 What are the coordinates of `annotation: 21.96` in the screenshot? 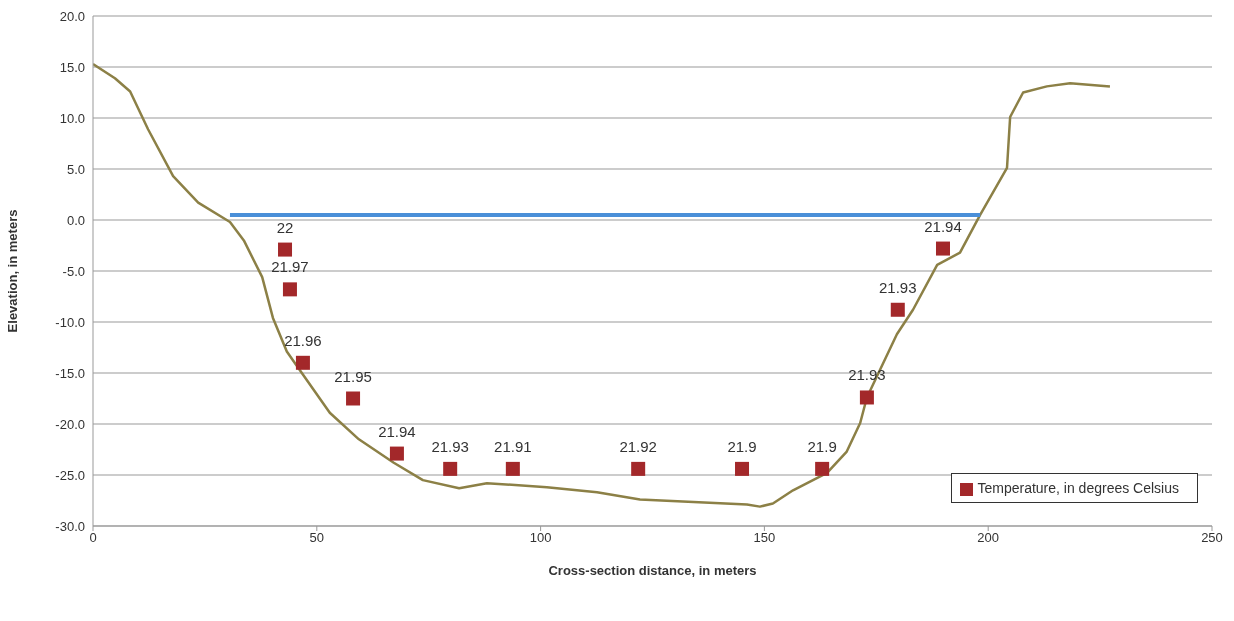 It's located at (303, 340).